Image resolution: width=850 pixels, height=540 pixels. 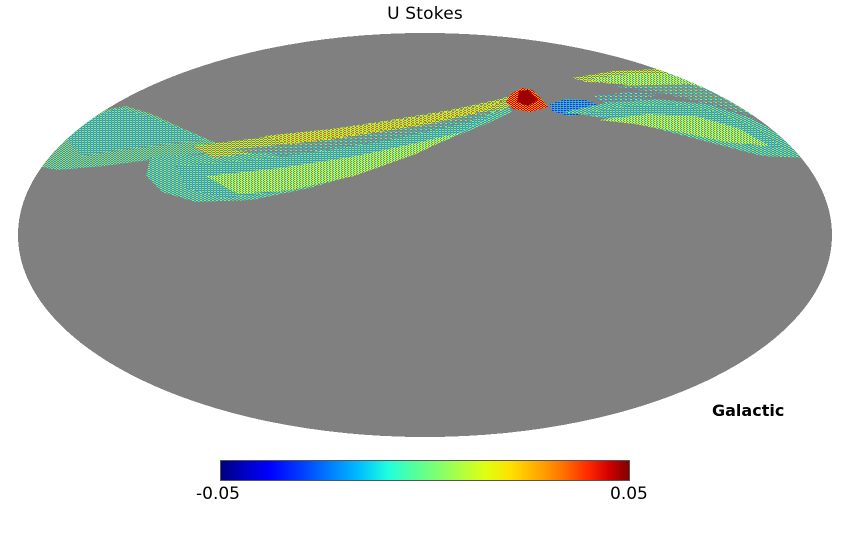 What do you see at coordinates (684, 130) in the screenshot?
I see `scan-band-right-lobe-lower-bright` at bounding box center [684, 130].